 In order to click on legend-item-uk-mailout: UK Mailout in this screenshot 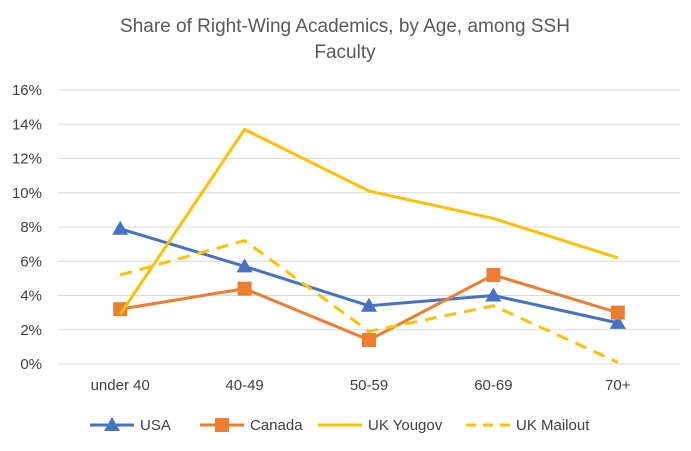, I will do `click(528, 425)`.